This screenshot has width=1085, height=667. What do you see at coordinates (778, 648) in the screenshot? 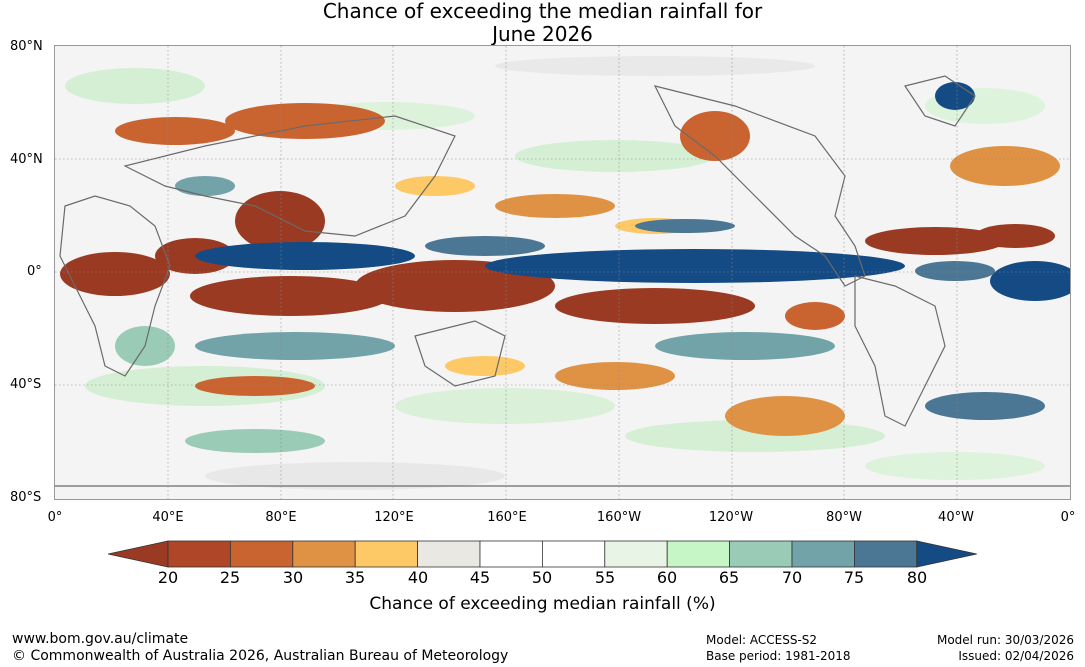
I see `footer-model-info: Model: ACCESS-S2 Base period: 1981-2018` at bounding box center [778, 648].